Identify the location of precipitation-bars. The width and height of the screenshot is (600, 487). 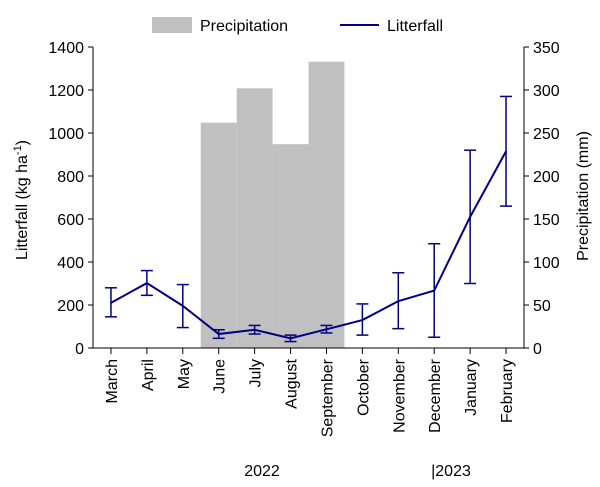
(272, 205).